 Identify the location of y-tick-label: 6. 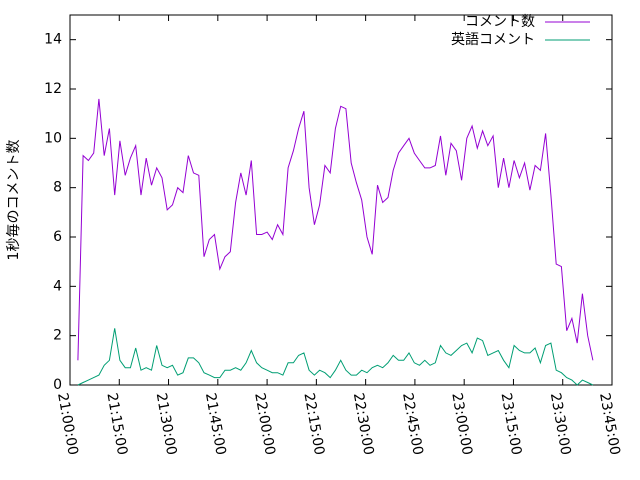
(57, 237).